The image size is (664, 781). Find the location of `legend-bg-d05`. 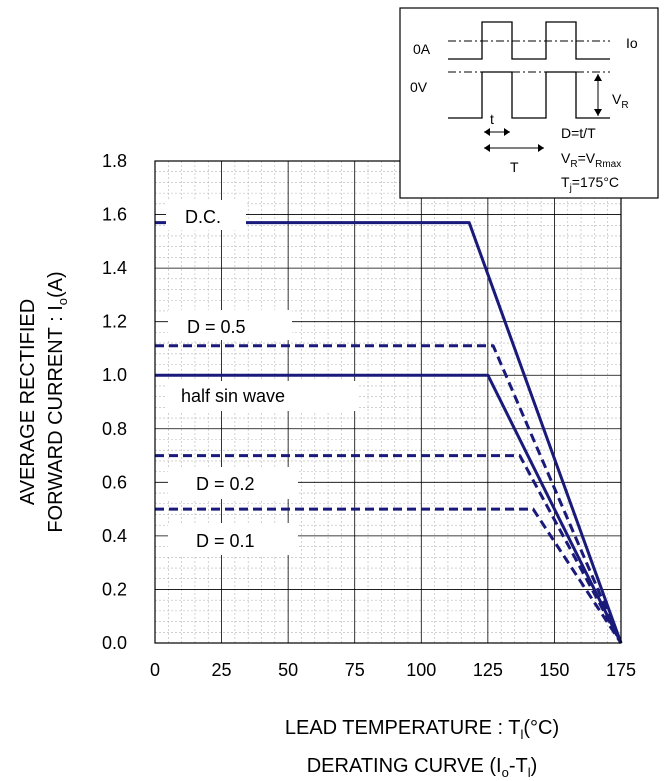

legend-bg-d05 is located at coordinates (230, 325).